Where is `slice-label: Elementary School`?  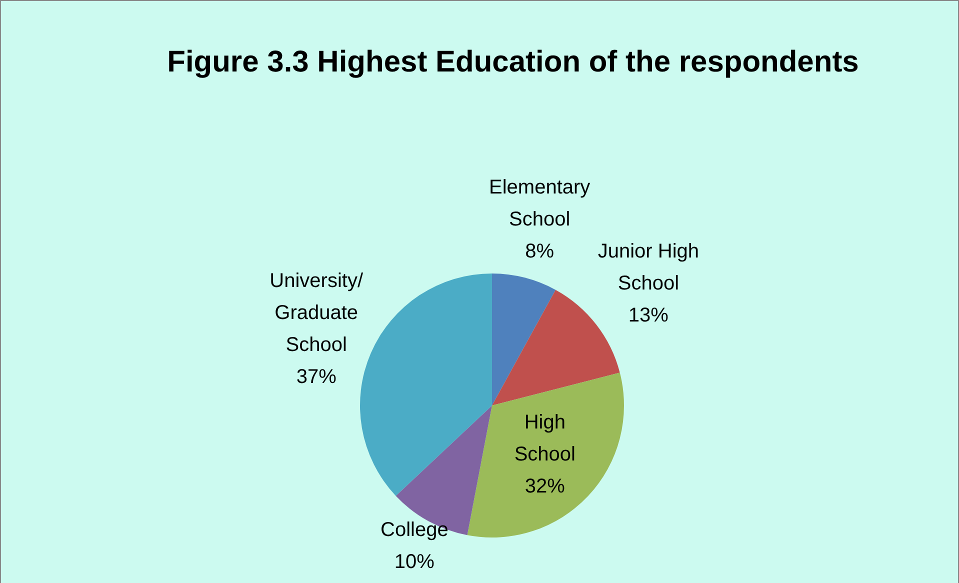
slice-label: Elementary School is located at coordinates (539, 203).